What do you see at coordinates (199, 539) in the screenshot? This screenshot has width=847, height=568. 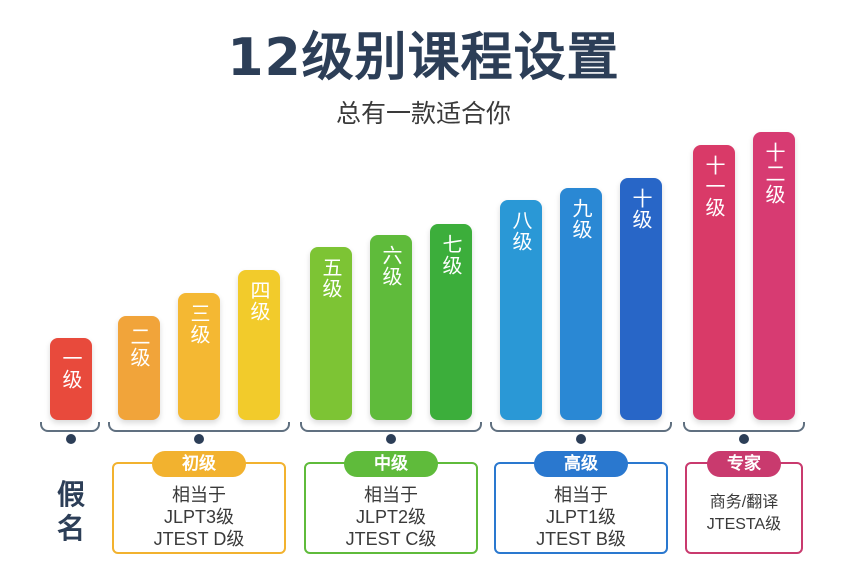 I see `desc-line: JTEST D级` at bounding box center [199, 539].